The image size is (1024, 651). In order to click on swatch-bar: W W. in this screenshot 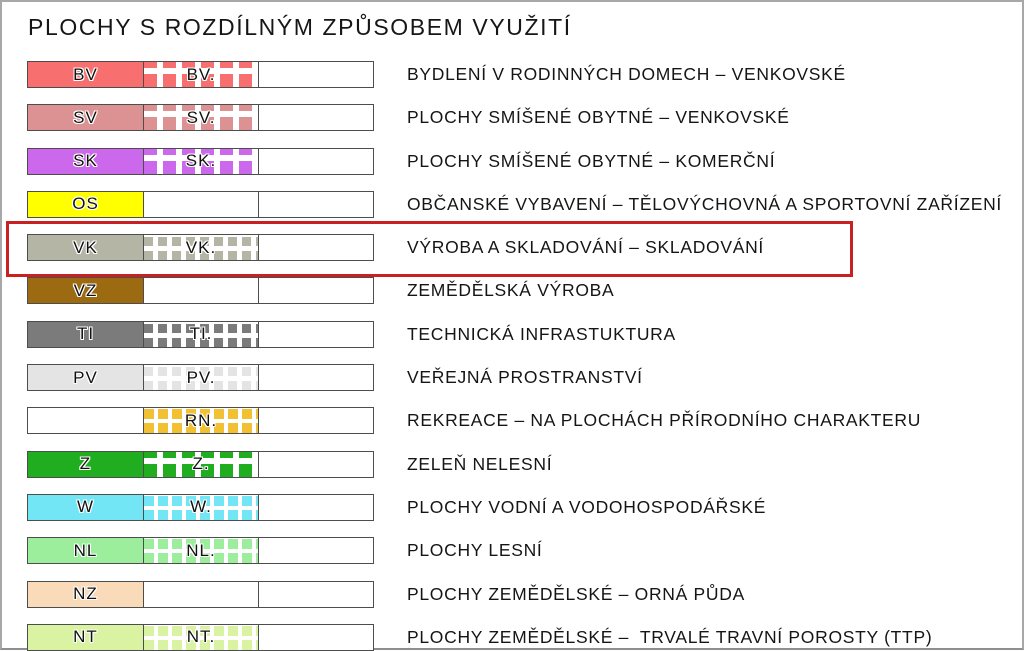, I will do `click(200, 507)`.